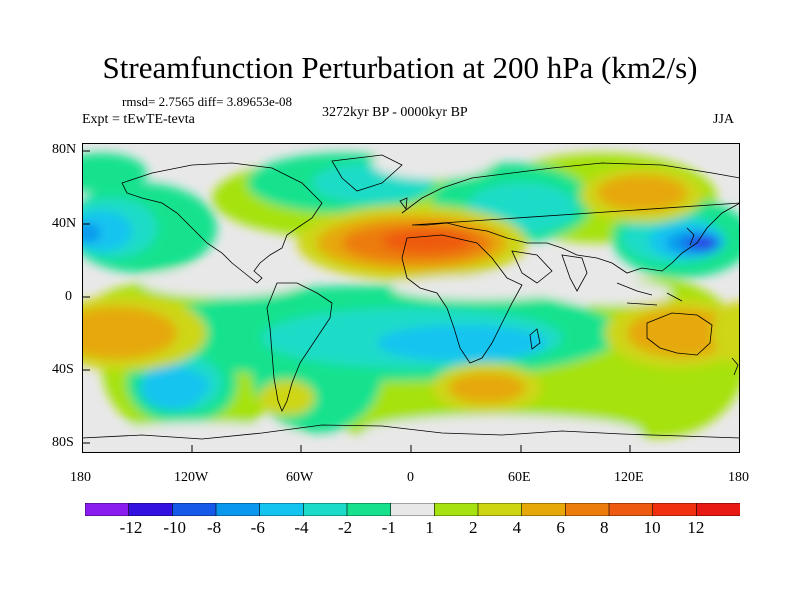  What do you see at coordinates (519, 477) in the screenshot?
I see `x-tick-label: 60E` at bounding box center [519, 477].